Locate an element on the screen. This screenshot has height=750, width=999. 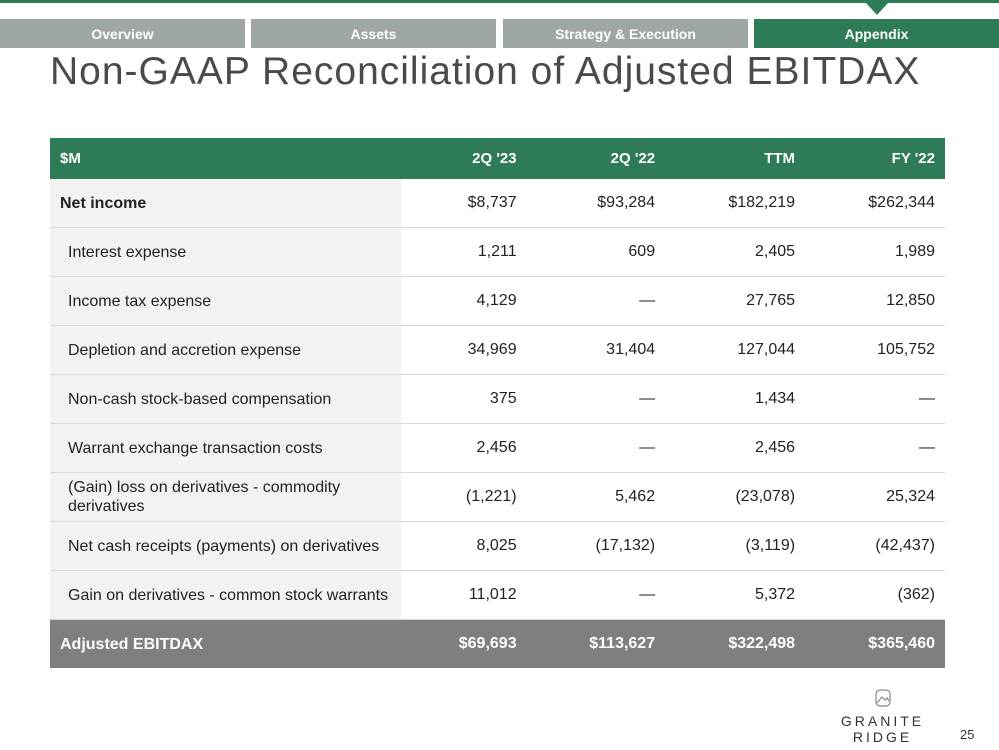
cell-value: (1,221) is located at coordinates (464, 497).